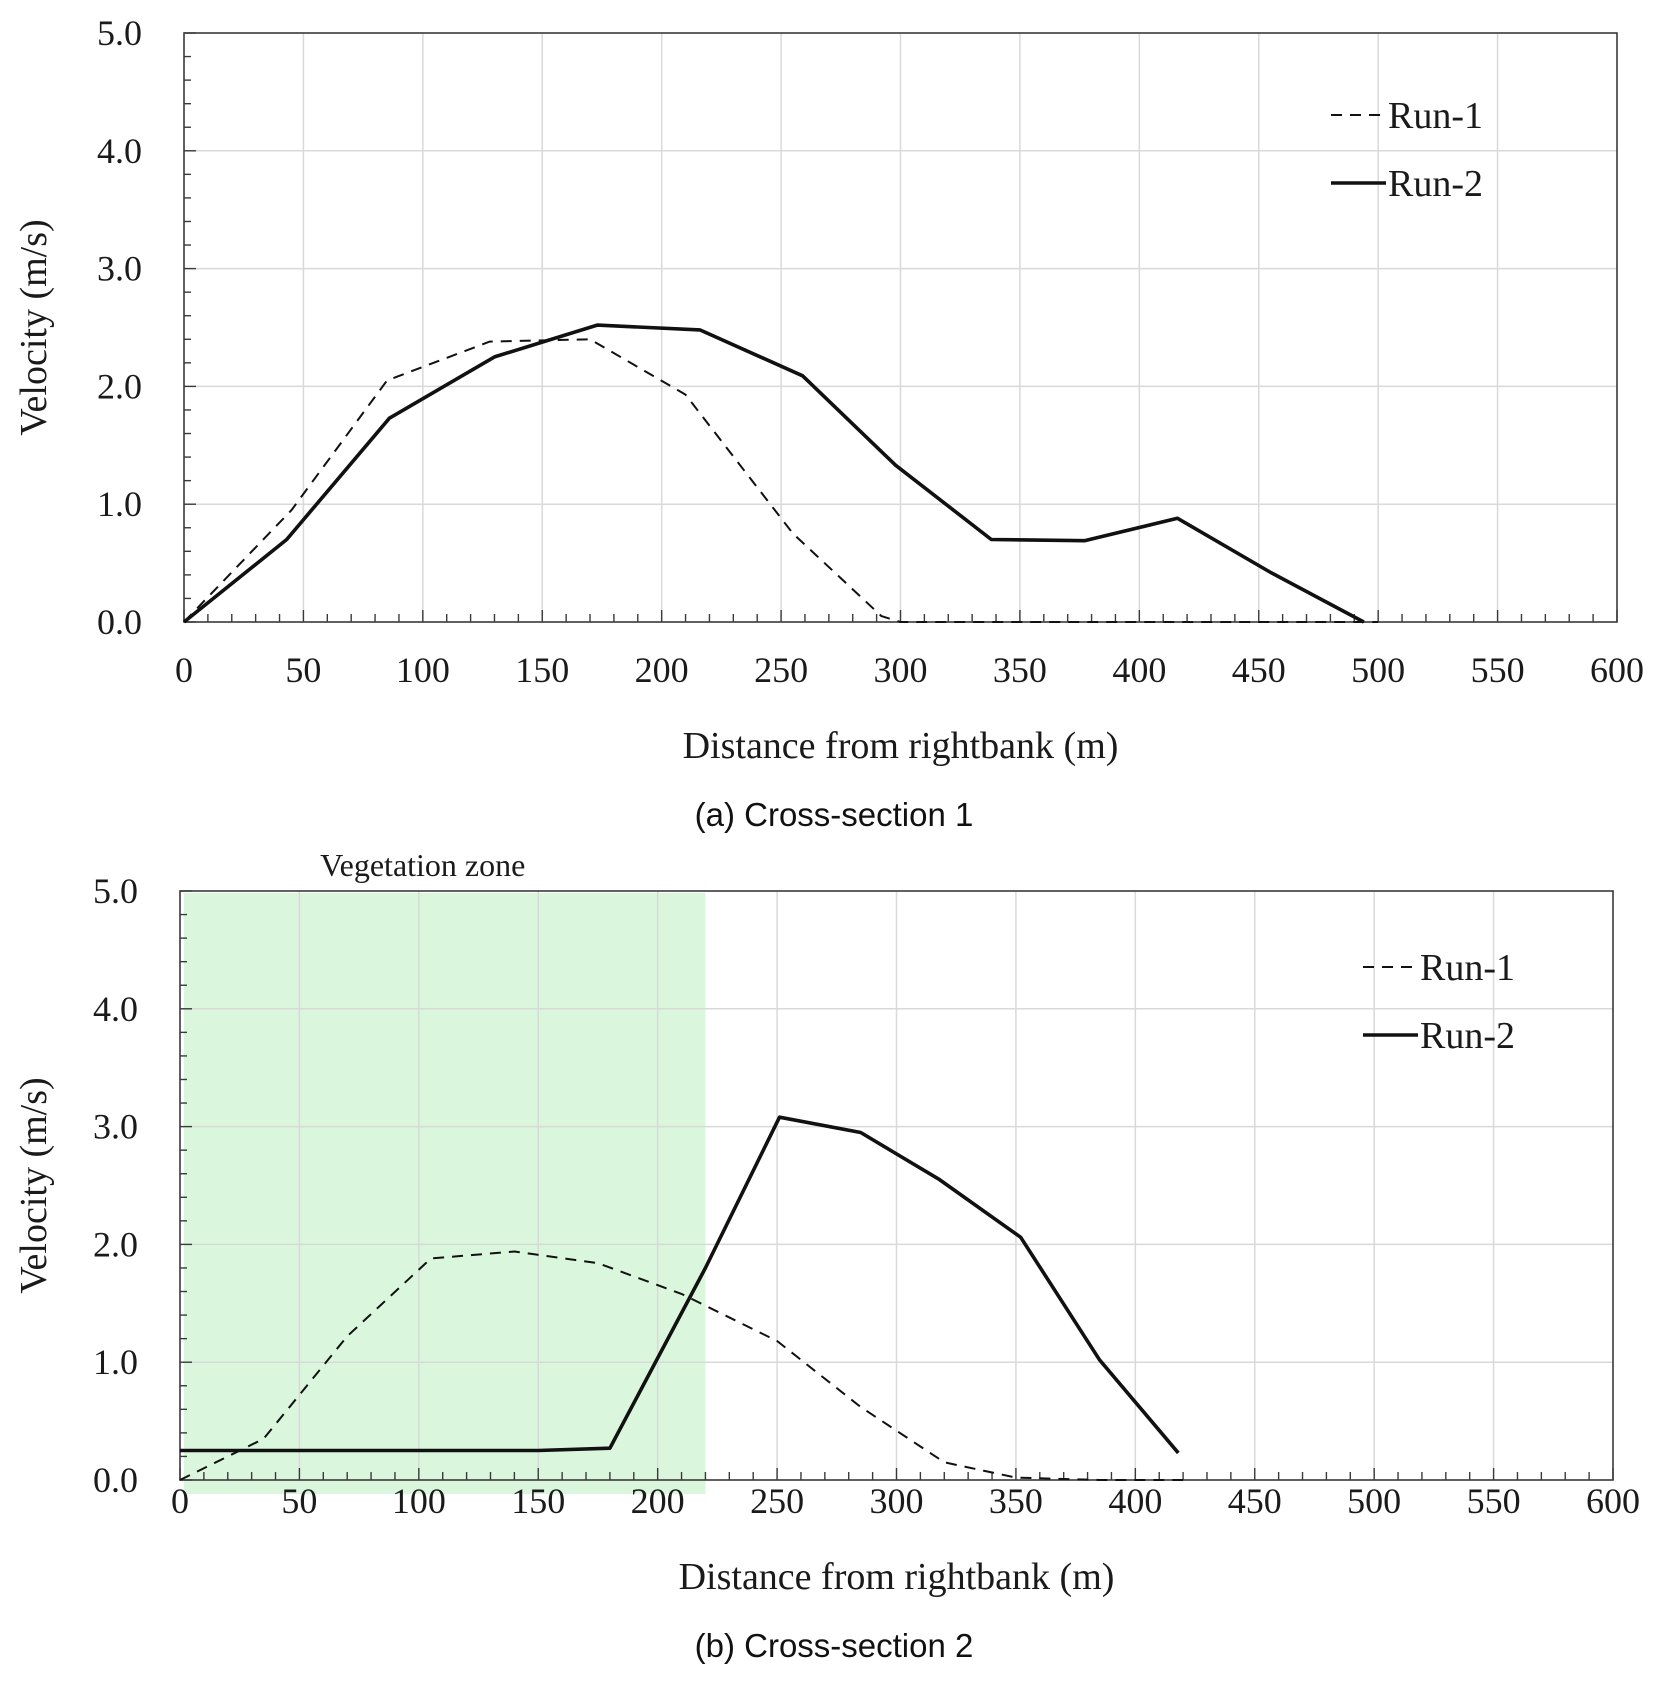  What do you see at coordinates (834, 814) in the screenshot?
I see `figure-caption: (a) Cross-section 1` at bounding box center [834, 814].